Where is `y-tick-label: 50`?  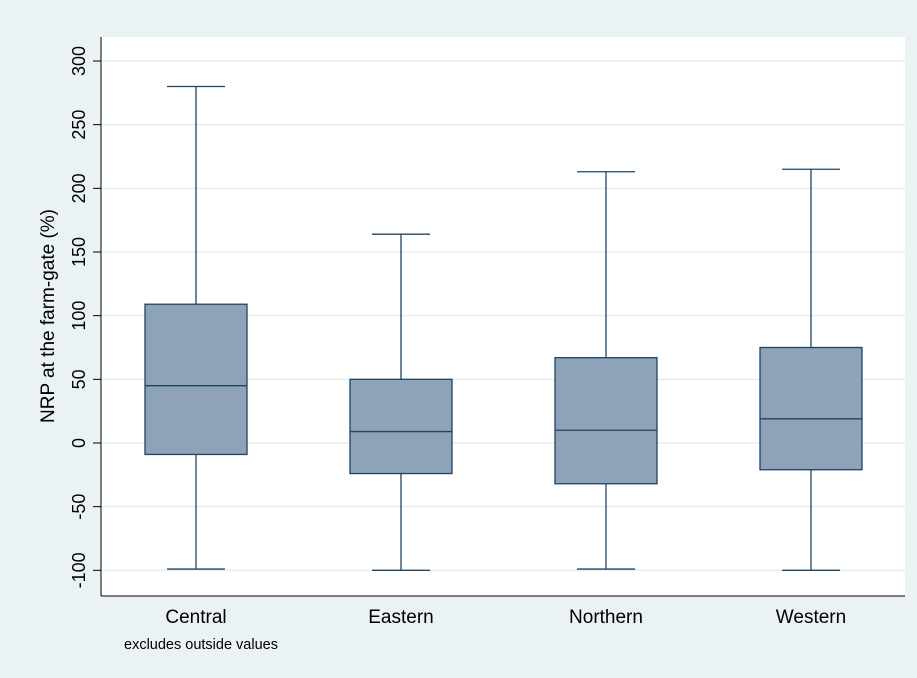 y-tick-label: 50 is located at coordinates (79, 379).